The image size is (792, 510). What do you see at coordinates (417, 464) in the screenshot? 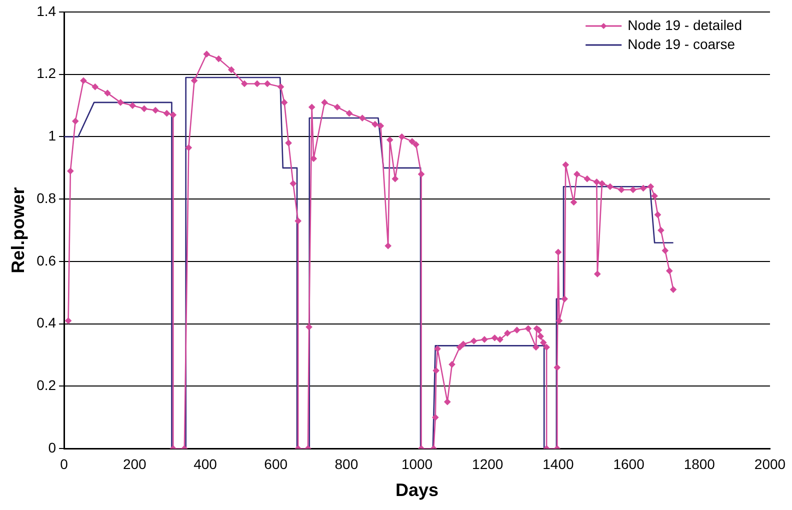
I see `x-tick-label: 1000` at bounding box center [417, 464].